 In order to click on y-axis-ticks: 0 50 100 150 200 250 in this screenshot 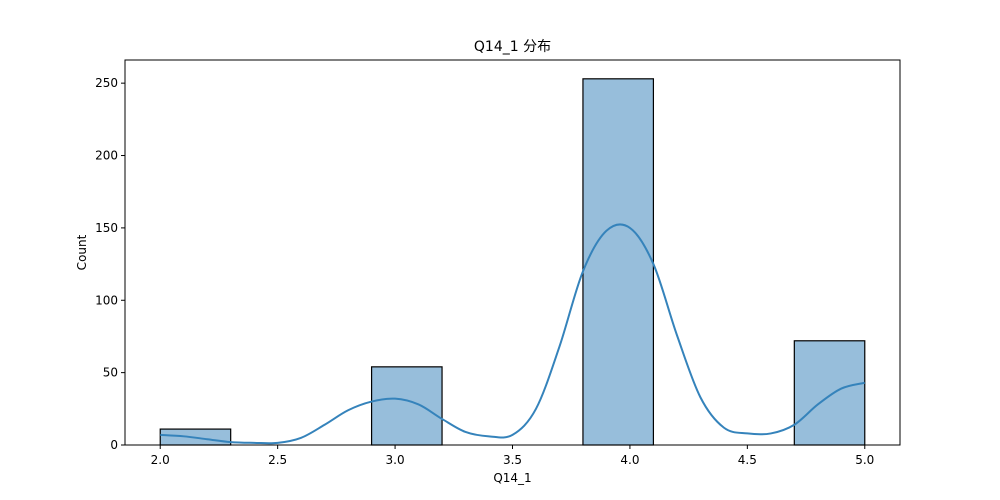, I will do `click(110, 264)`.